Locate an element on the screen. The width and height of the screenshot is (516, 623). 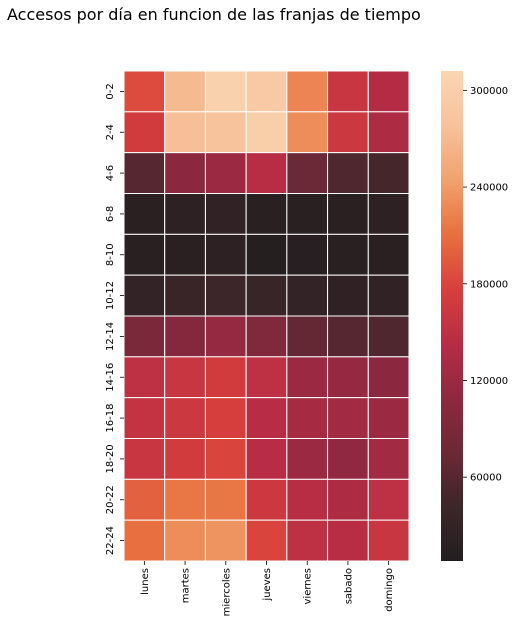
heatmap-cell-4-6-jueves is located at coordinates (266, 173).